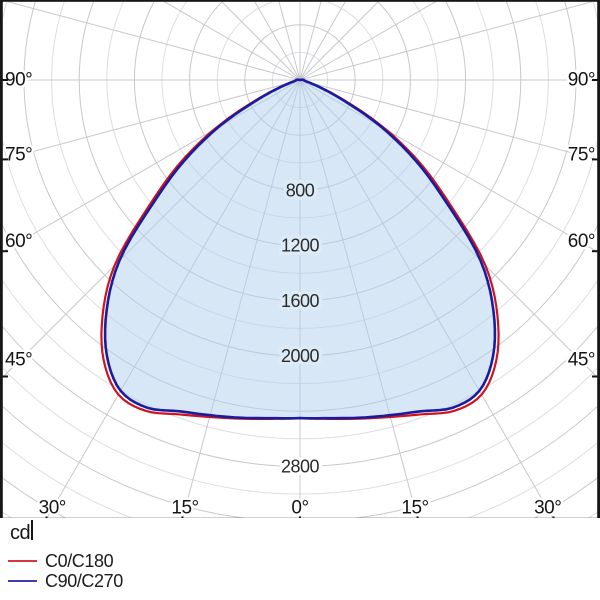 The image size is (600, 600). I want to click on ring-value-labels: 800 1200 1600 2000 2800, so click(300, 328).